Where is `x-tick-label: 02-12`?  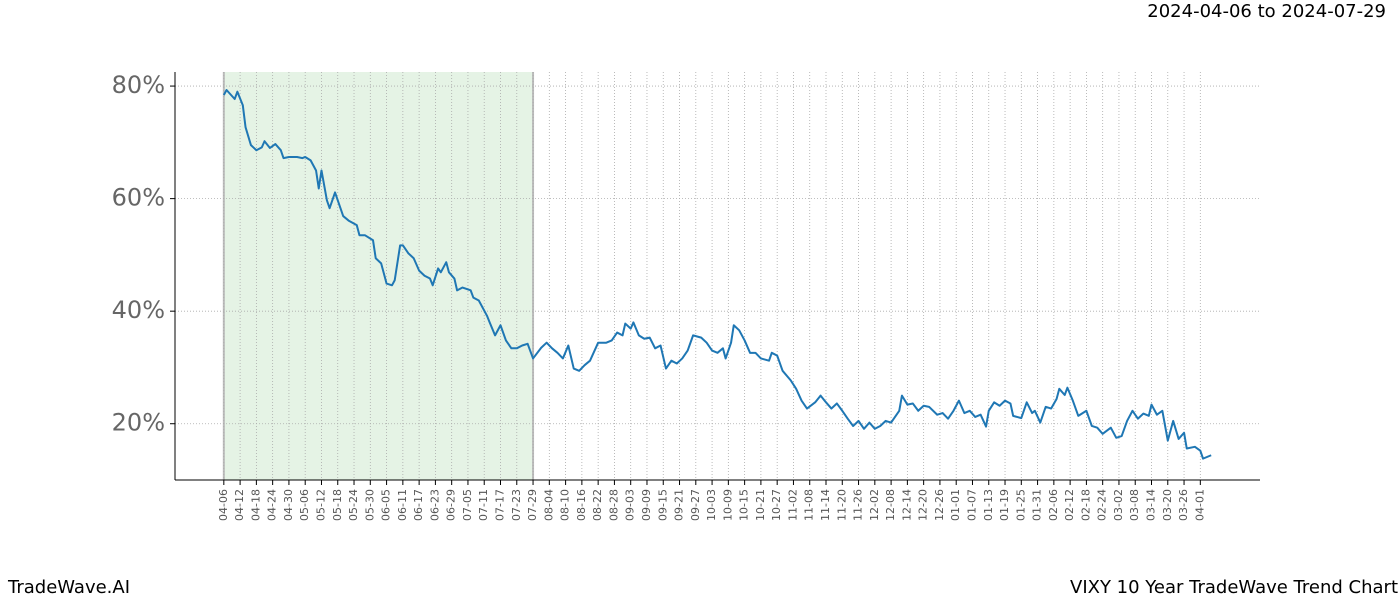 x-tick-label: 02-12 is located at coordinates (1069, 505).